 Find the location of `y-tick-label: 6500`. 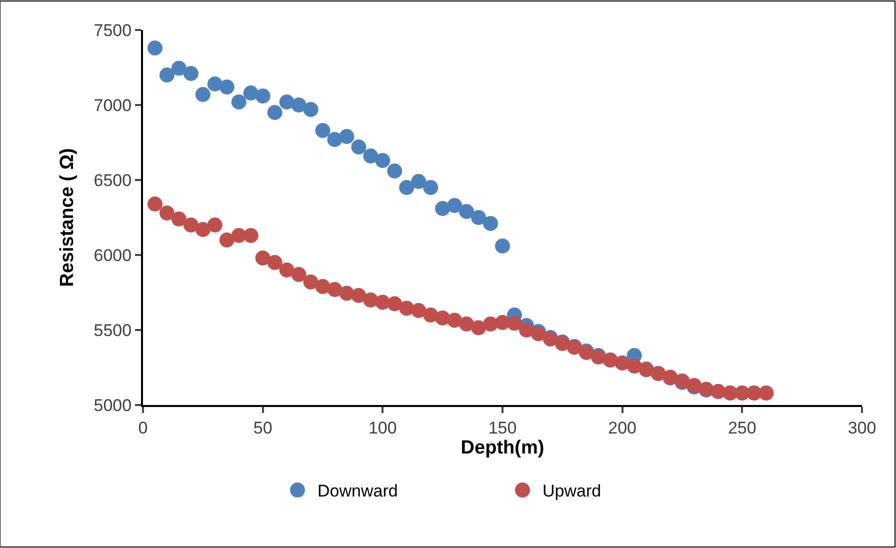

y-tick-label: 6500 is located at coordinates (113, 180).